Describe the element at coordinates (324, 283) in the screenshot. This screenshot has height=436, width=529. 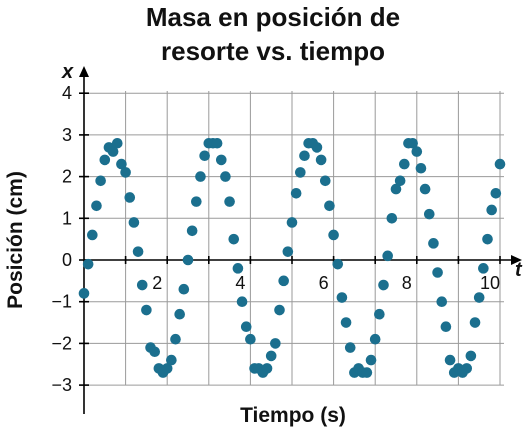
I see `x-tick-label: 6` at that location.